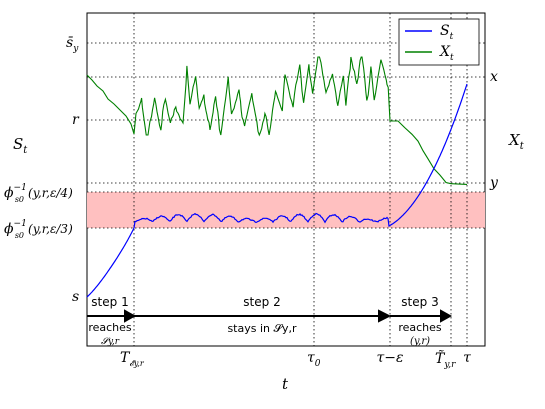 This screenshot has height=409, width=545. What do you see at coordinates (261, 302) in the screenshot?
I see `step2-label: step 2` at bounding box center [261, 302].